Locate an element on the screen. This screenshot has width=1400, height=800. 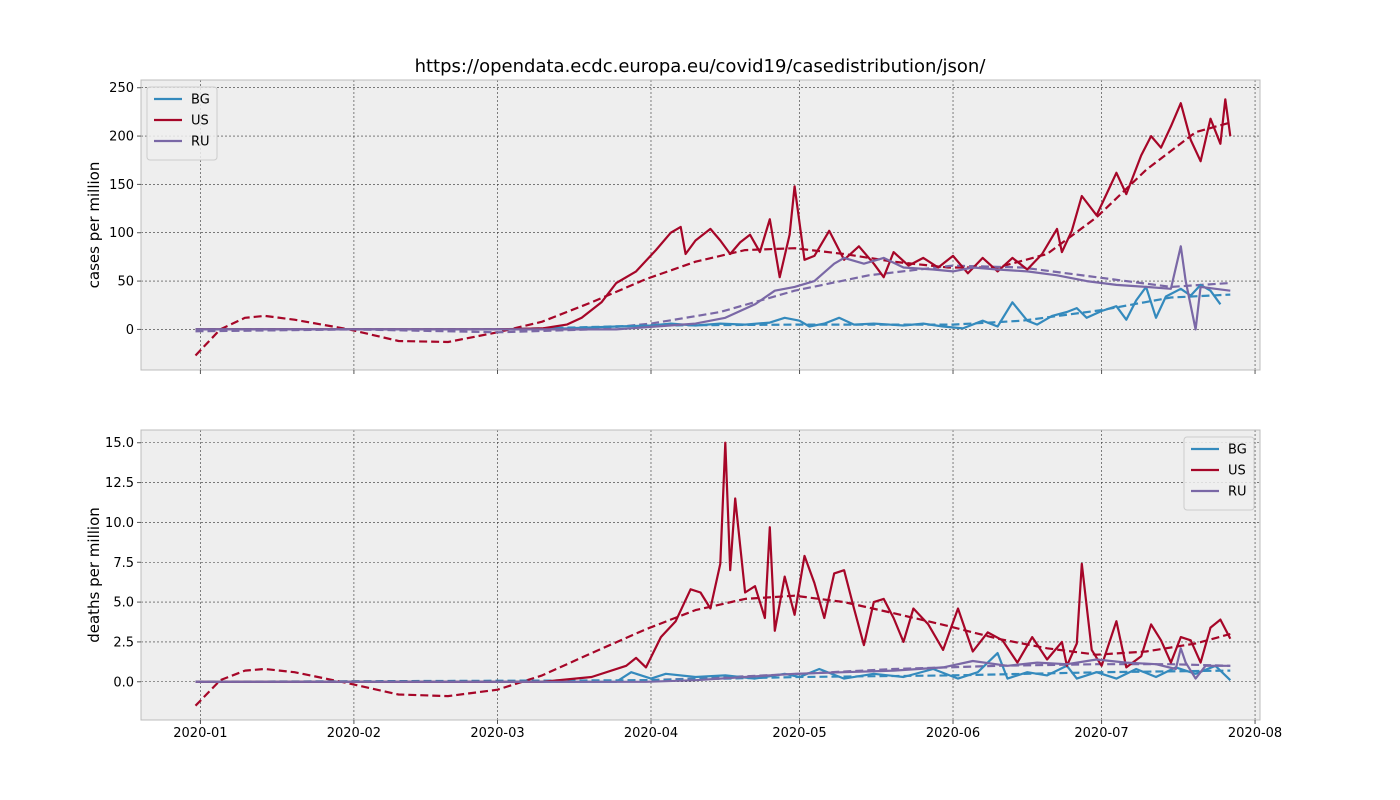
trend-line-ru is located at coordinates (713, 299).